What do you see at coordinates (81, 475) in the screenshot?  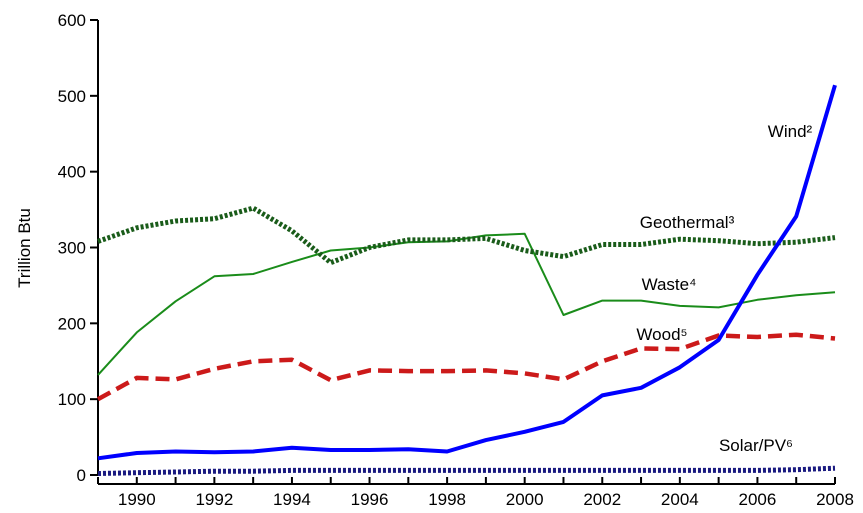 I see `y-tick-label: 0` at bounding box center [81, 475].